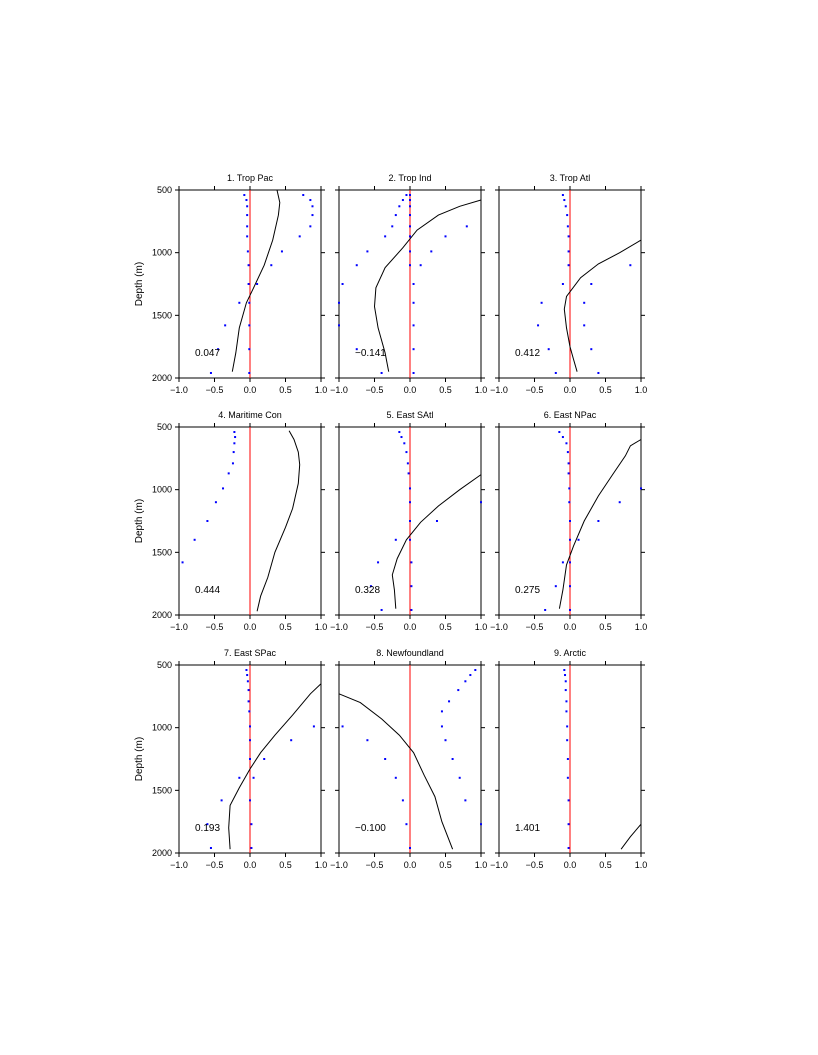 The width and height of the screenshot is (818, 1055). I want to click on x-tick-label: −1.0, so click(339, 627).